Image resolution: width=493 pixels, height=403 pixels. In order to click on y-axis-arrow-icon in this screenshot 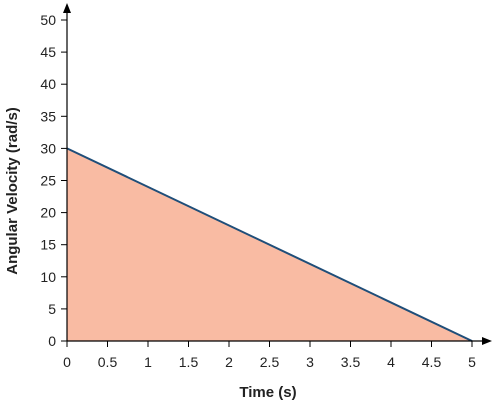, I will do `click(67, 8)`.